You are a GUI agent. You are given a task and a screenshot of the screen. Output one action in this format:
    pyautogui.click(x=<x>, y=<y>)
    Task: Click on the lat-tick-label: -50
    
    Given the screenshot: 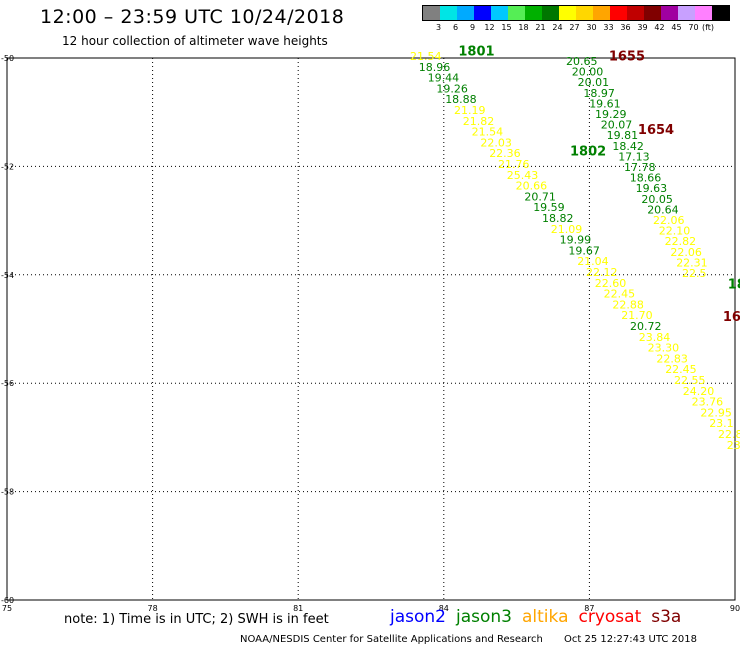 What is the action you would take?
    pyautogui.click(x=7, y=58)
    